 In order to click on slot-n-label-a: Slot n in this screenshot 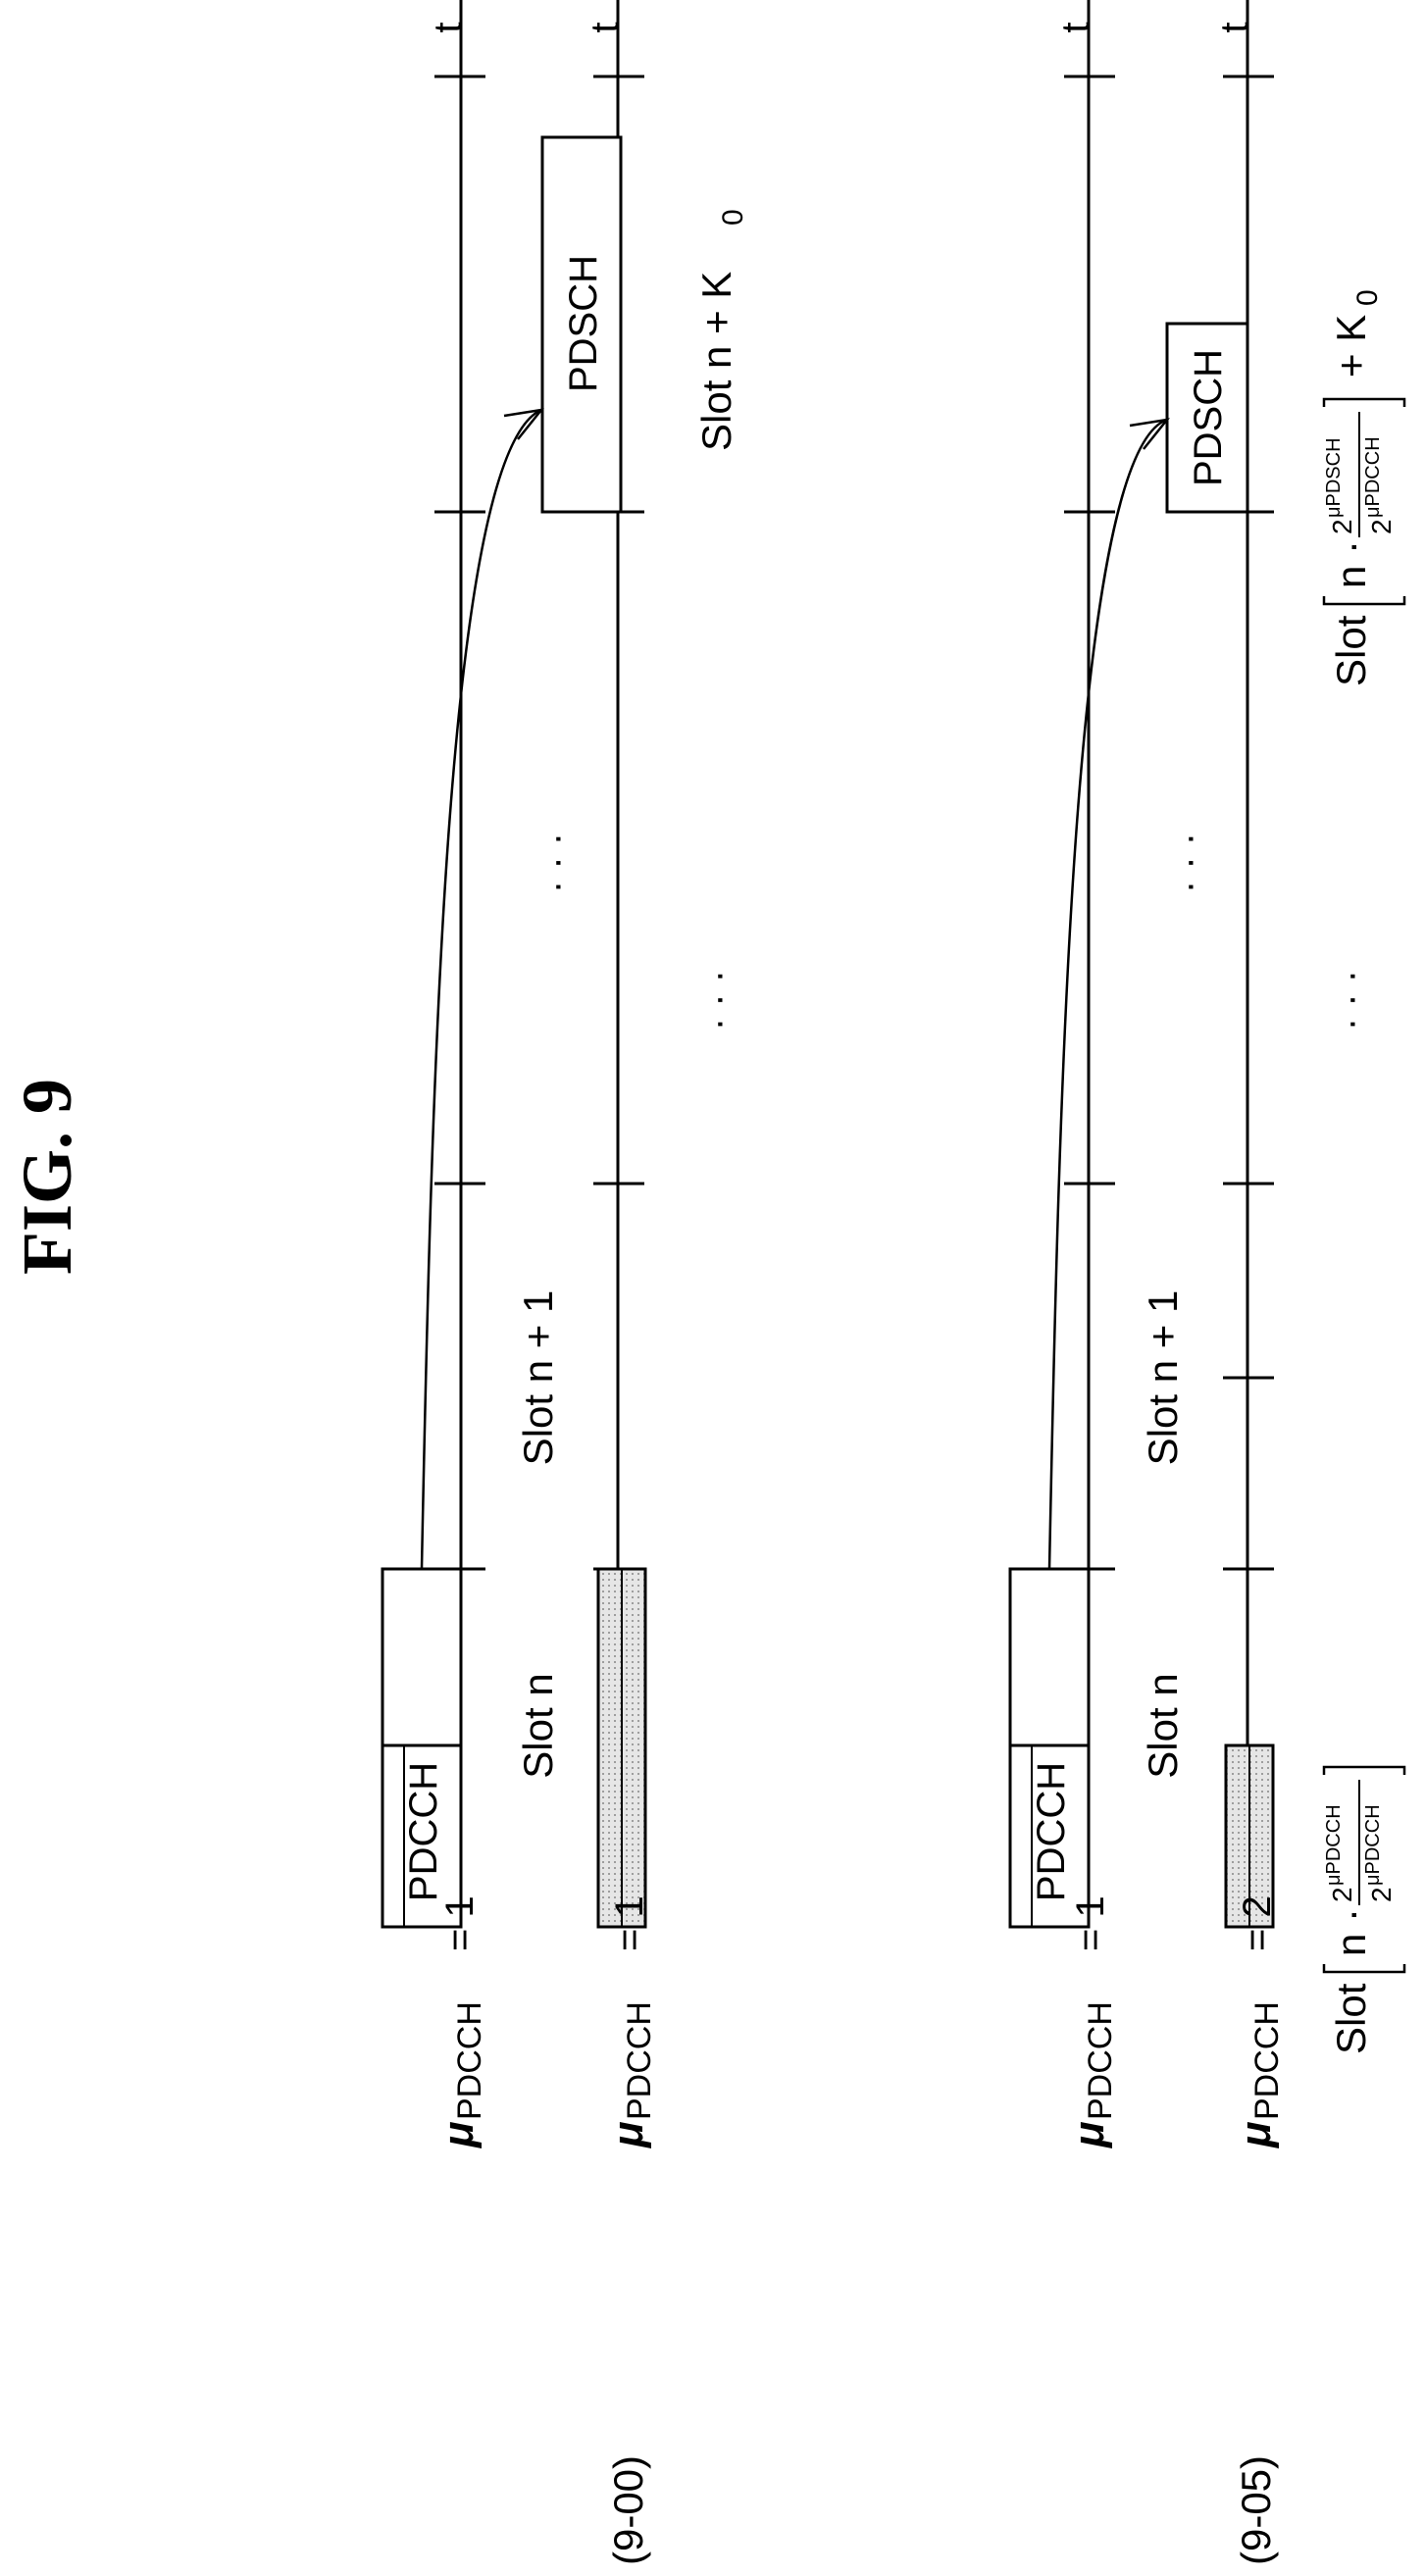, I will do `click(538, 1726)`.